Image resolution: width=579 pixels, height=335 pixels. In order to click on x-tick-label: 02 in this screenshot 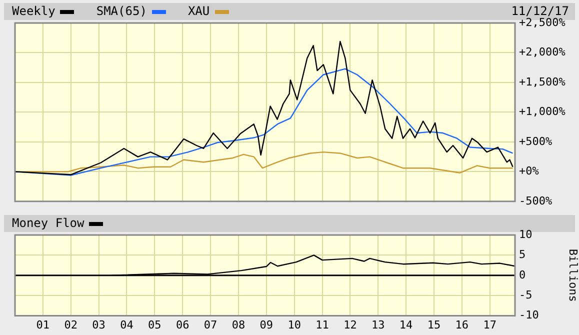, I will do `click(71, 325)`.